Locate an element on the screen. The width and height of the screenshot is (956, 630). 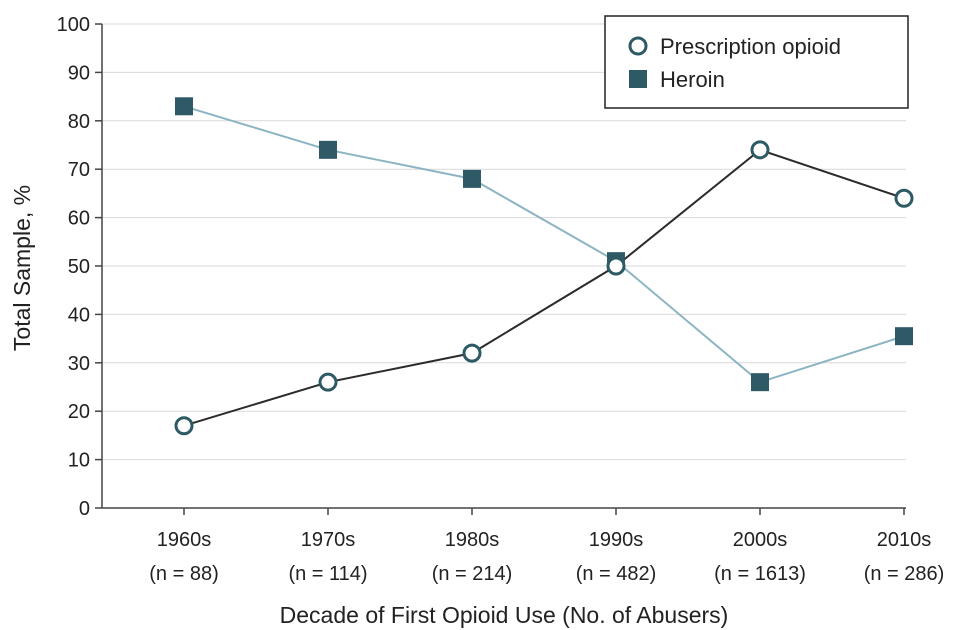
x-tick-label-count: (n = 88) is located at coordinates (183, 574).